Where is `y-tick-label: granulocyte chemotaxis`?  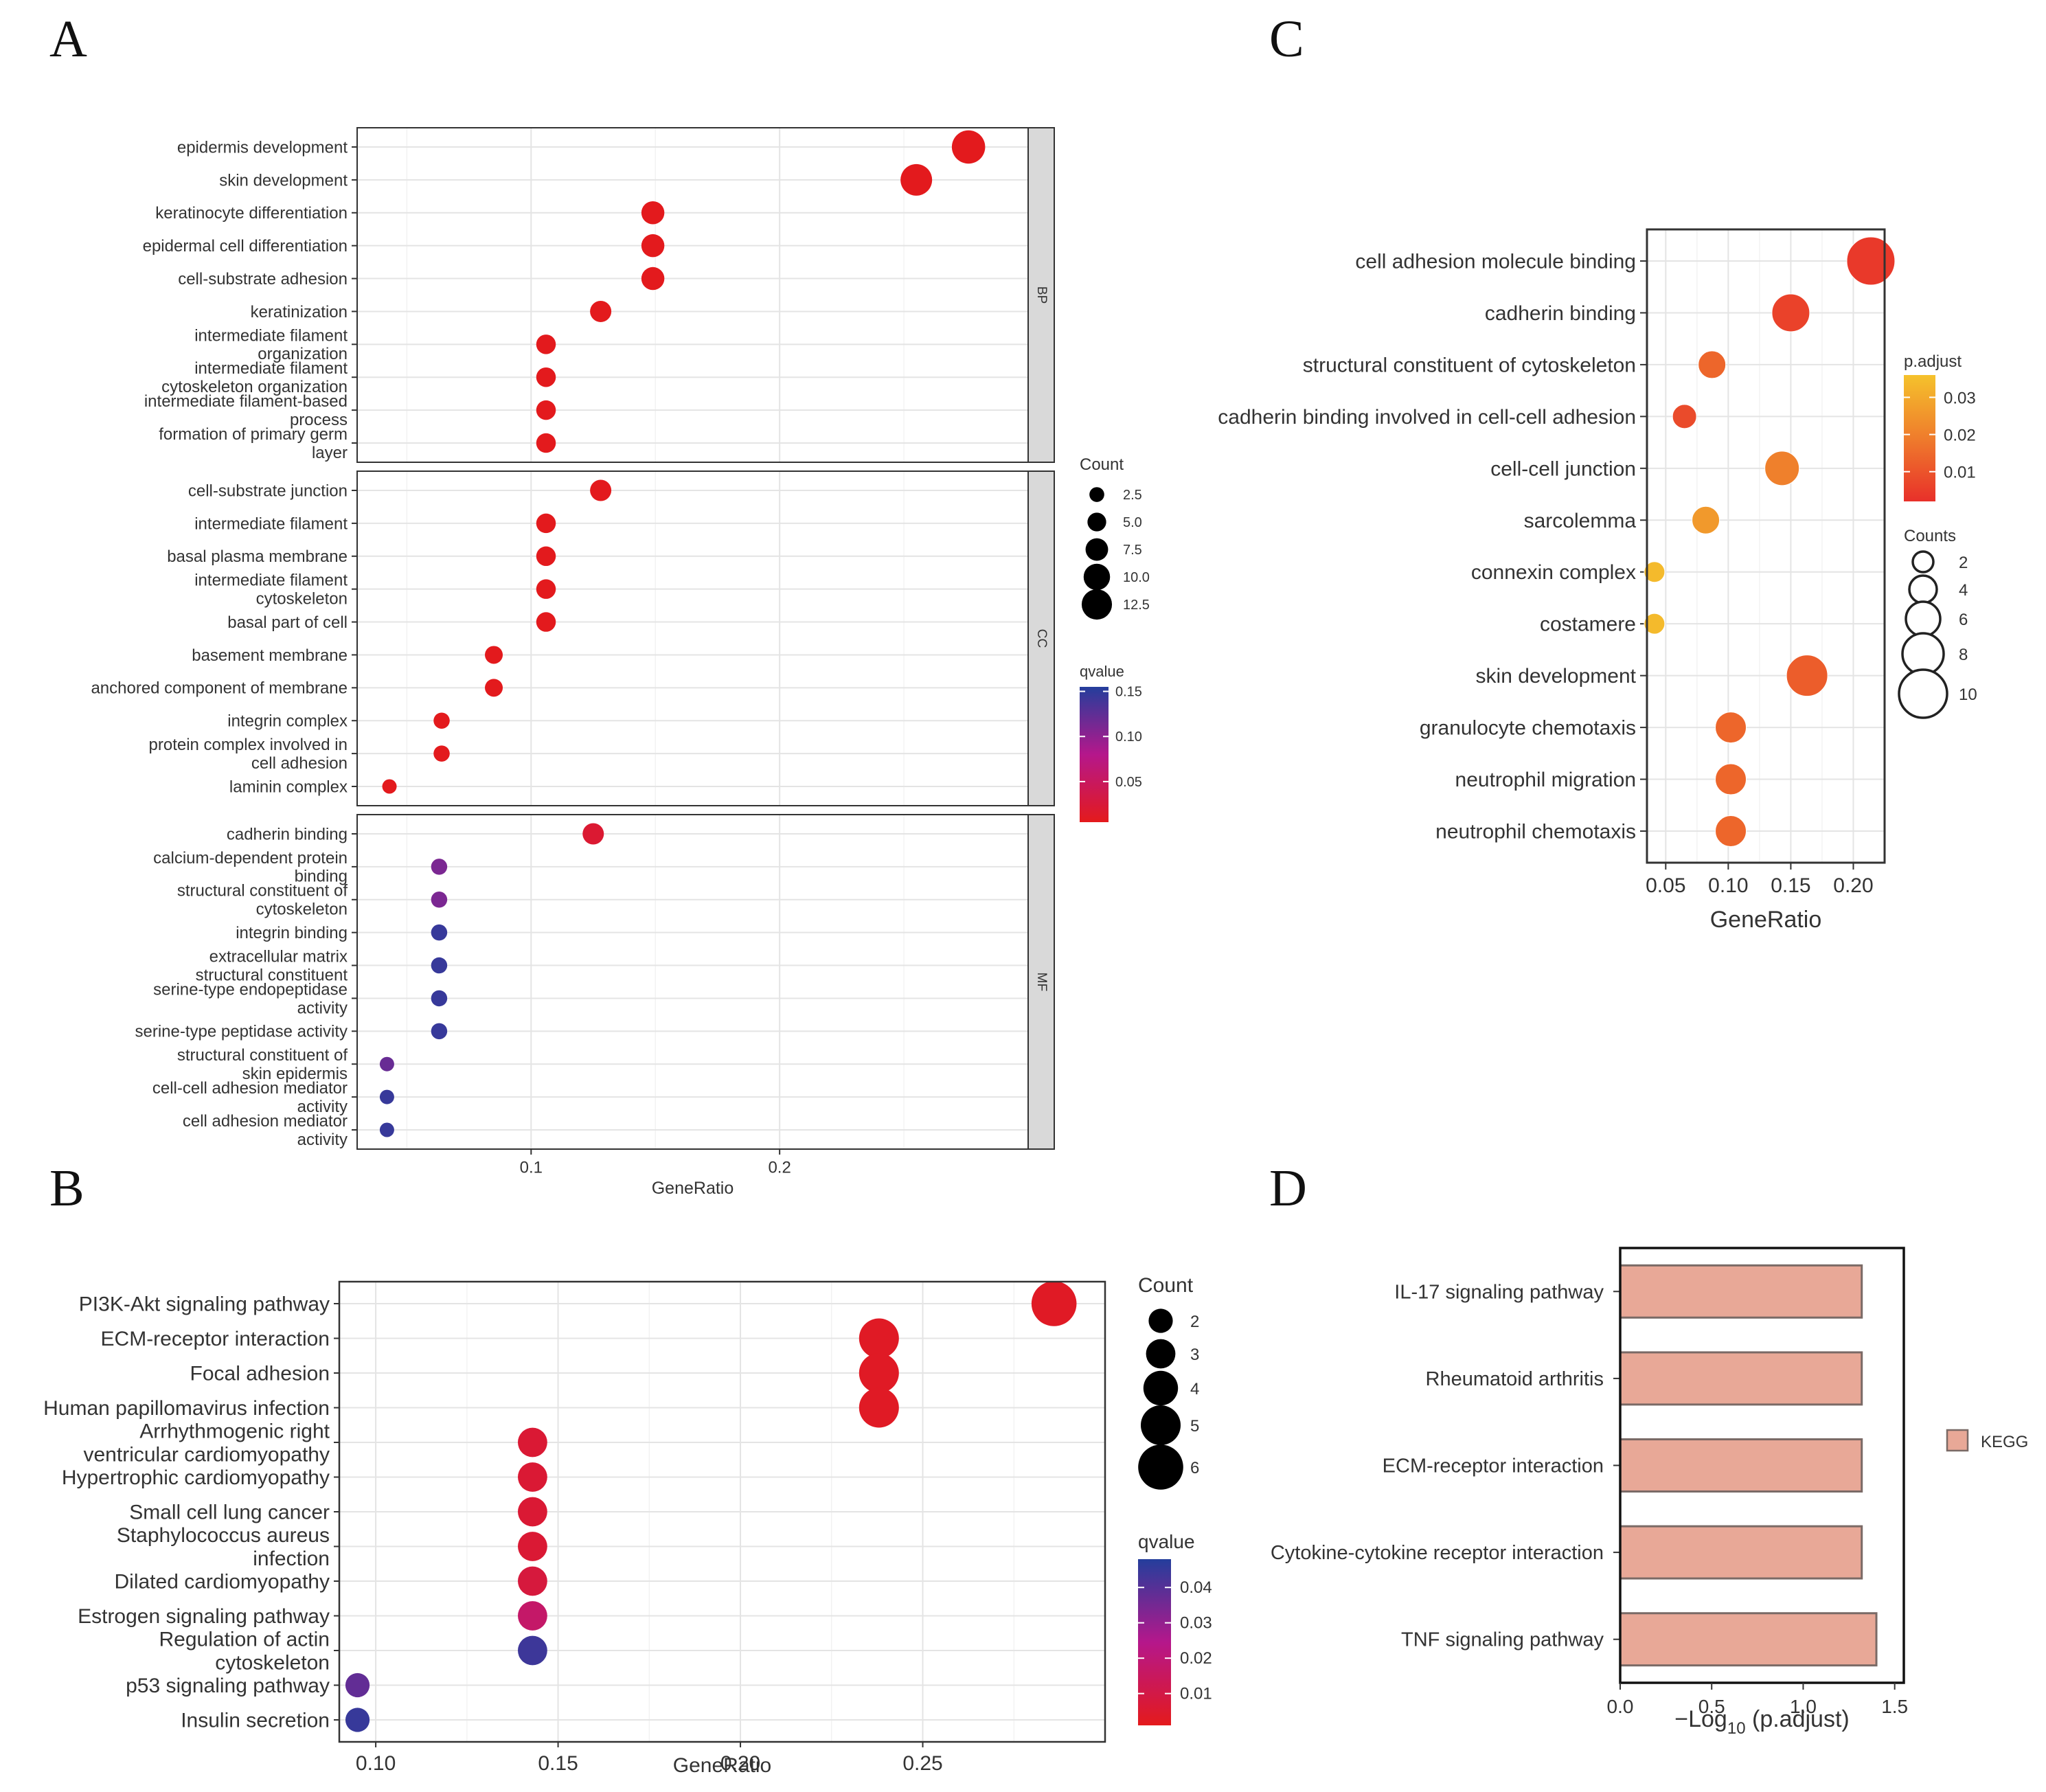
y-tick-label: granulocyte chemotaxis is located at coordinates (1528, 729).